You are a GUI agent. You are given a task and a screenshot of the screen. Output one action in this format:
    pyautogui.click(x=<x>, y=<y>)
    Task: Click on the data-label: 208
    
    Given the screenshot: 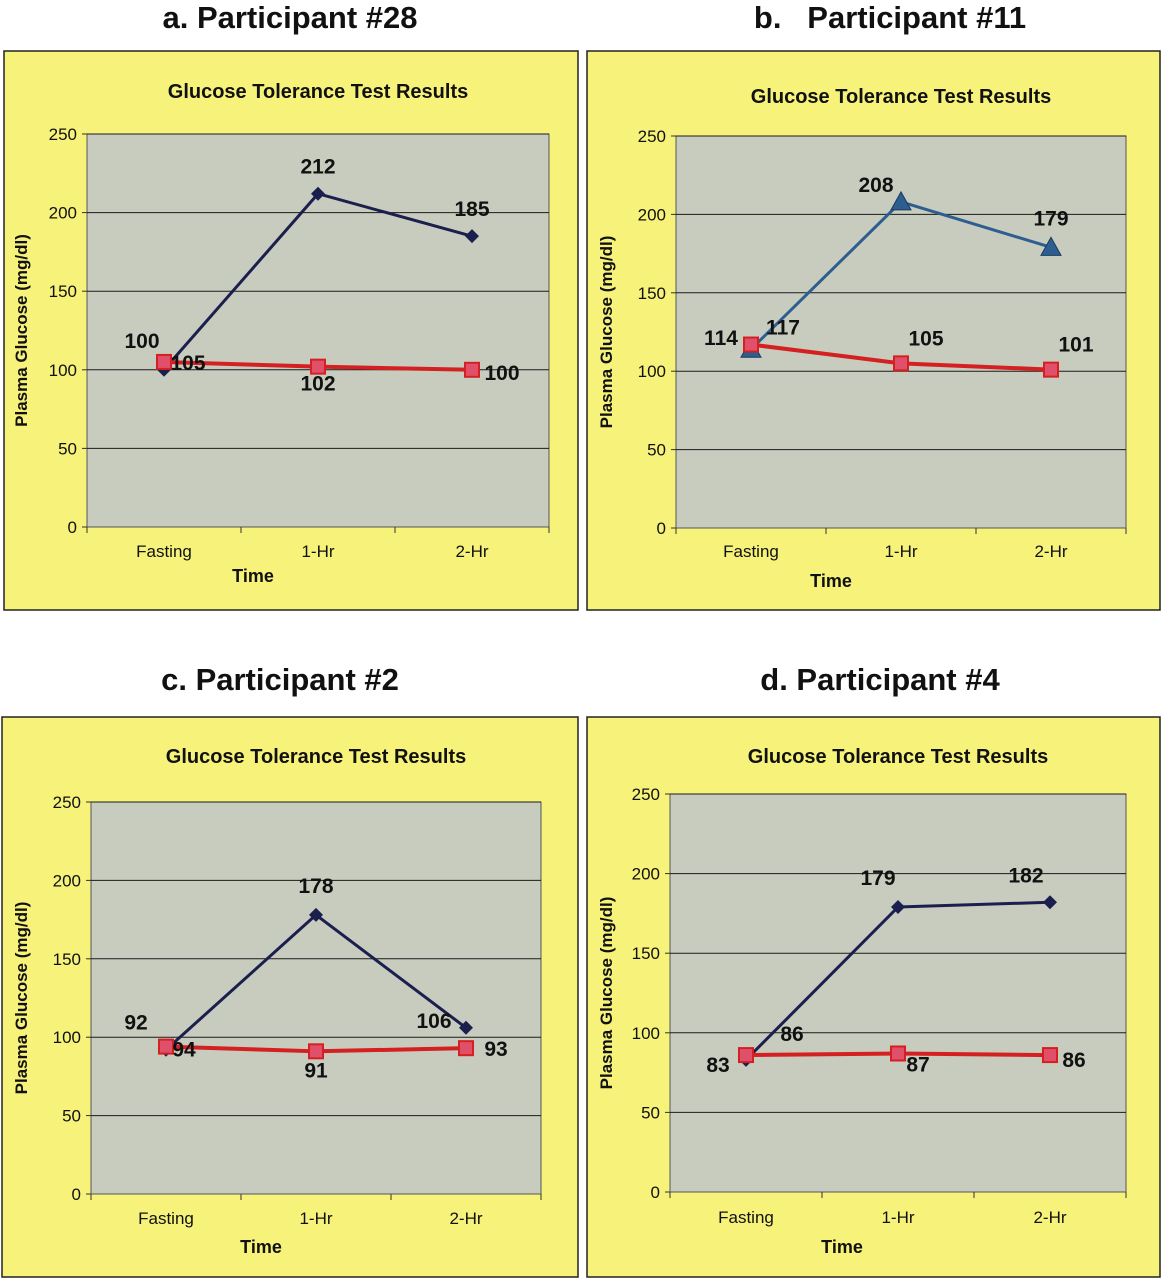 What is the action you would take?
    pyautogui.click(x=875, y=185)
    